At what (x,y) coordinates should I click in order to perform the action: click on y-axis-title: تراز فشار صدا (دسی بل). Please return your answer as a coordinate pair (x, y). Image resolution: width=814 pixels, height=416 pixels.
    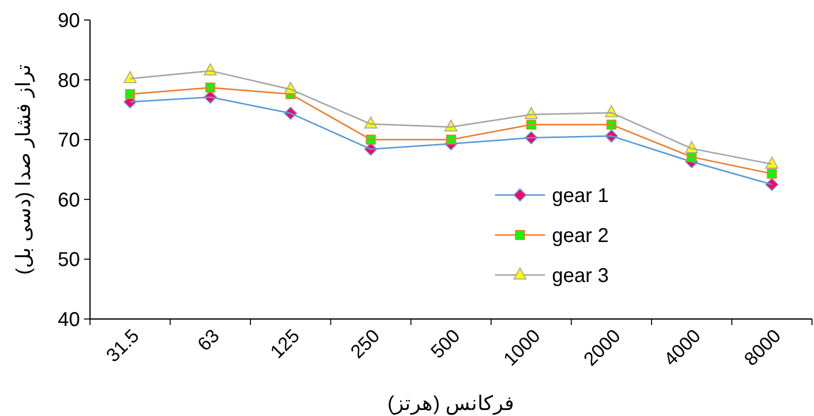
    Looking at the image, I should click on (24, 169).